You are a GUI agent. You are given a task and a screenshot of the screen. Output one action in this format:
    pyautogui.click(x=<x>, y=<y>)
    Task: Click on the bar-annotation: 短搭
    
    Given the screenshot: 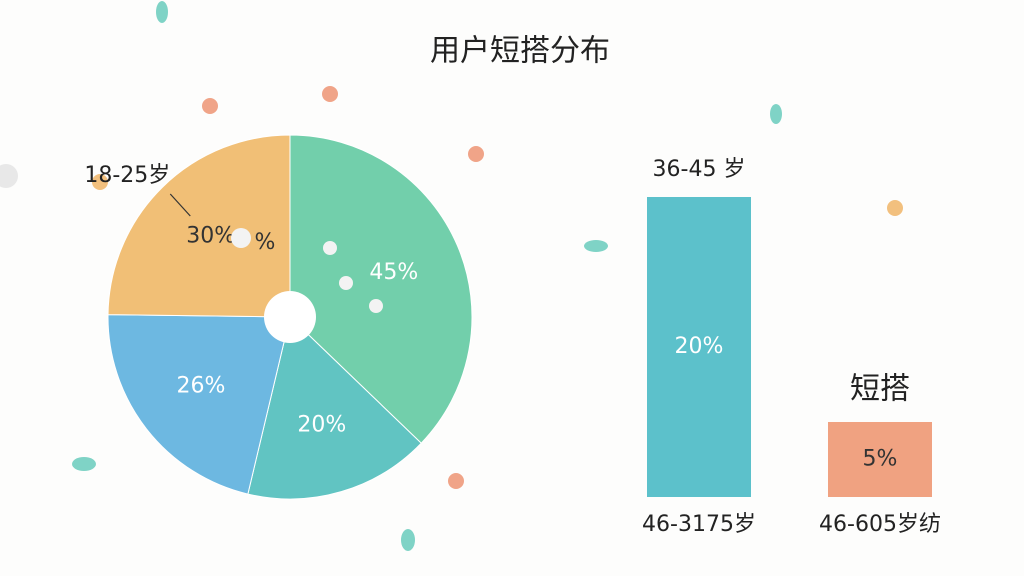 What is the action you would take?
    pyautogui.click(x=880, y=389)
    